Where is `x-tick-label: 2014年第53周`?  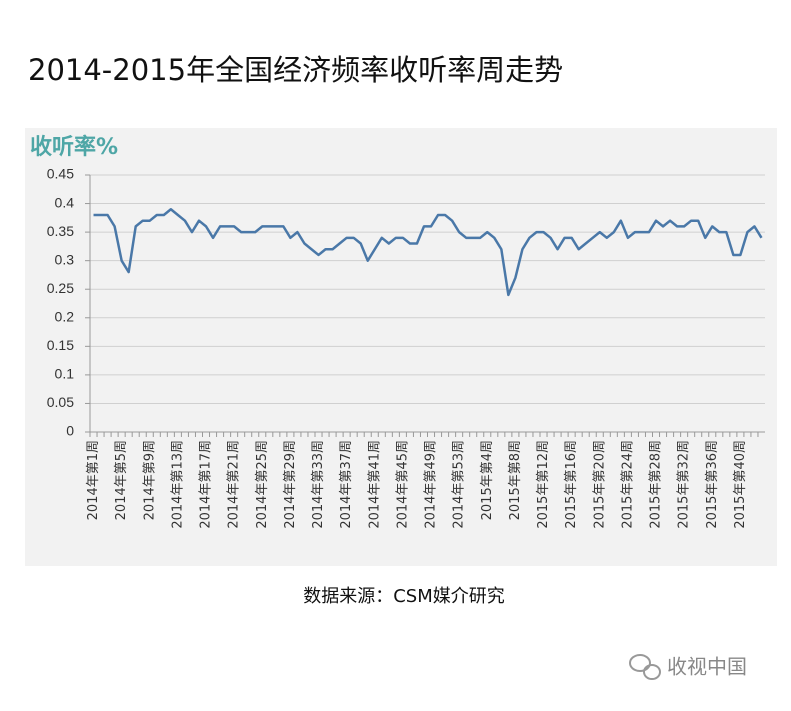 x-tick-label: 2014年第53周 is located at coordinates (459, 484).